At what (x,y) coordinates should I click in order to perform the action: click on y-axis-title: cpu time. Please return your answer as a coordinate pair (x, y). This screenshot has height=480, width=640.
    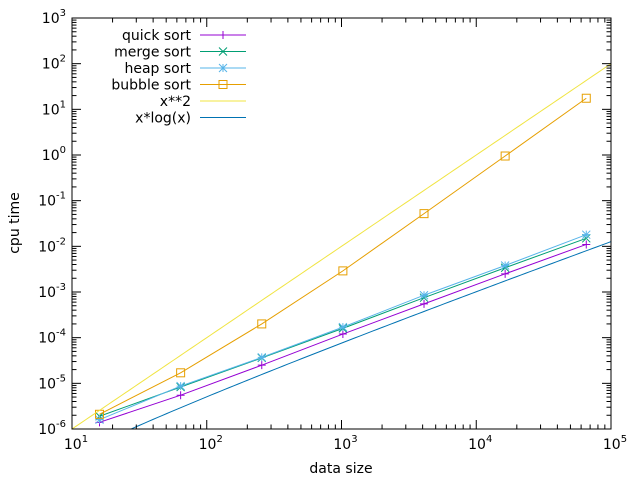
    Looking at the image, I should click on (15, 223).